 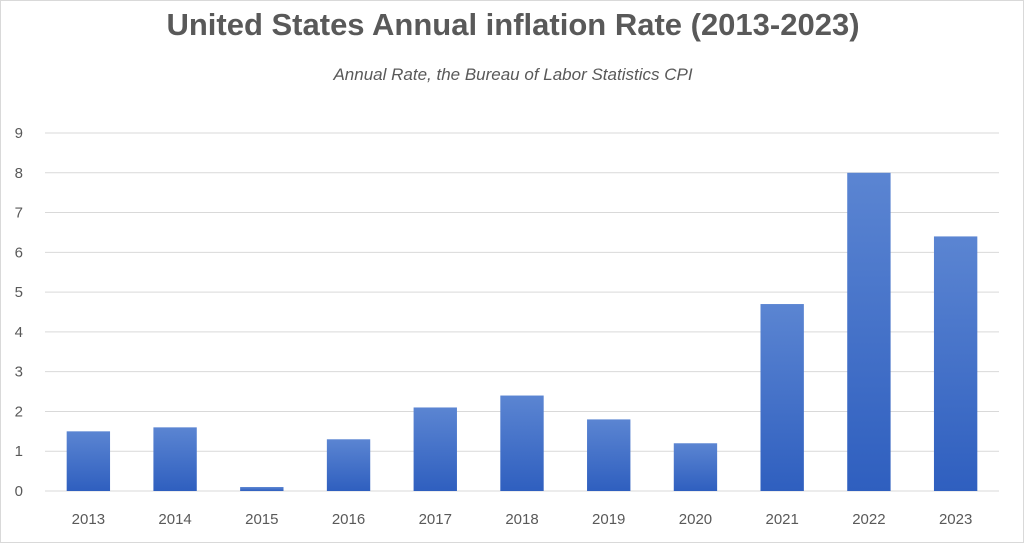 I want to click on y-axis-ticks: 0 1 2 3 4 5 6 7 8 9, so click(x=19, y=312).